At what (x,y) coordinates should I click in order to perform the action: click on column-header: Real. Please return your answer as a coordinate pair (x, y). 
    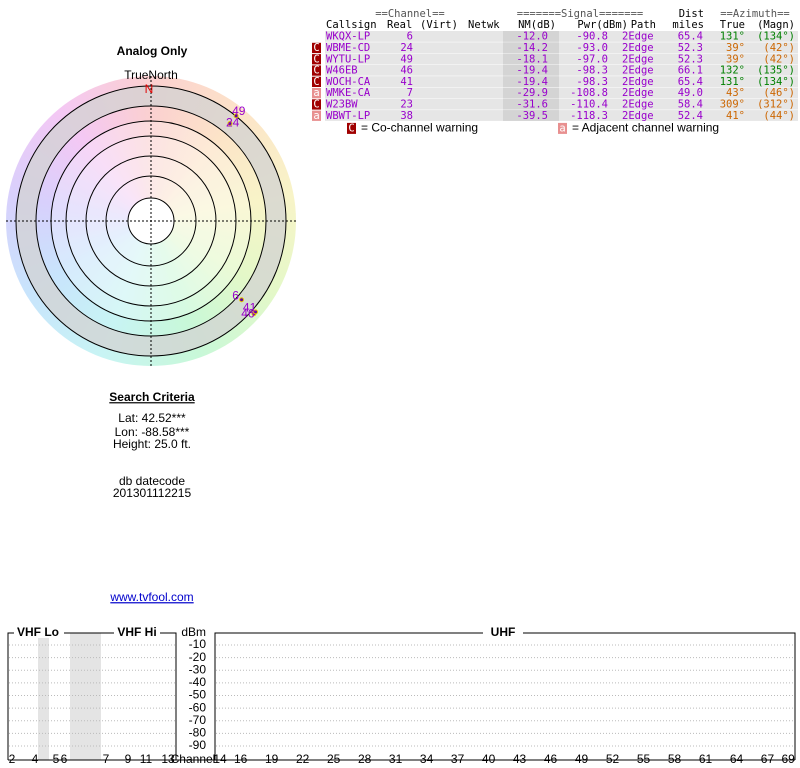
    Looking at the image, I should click on (399, 25).